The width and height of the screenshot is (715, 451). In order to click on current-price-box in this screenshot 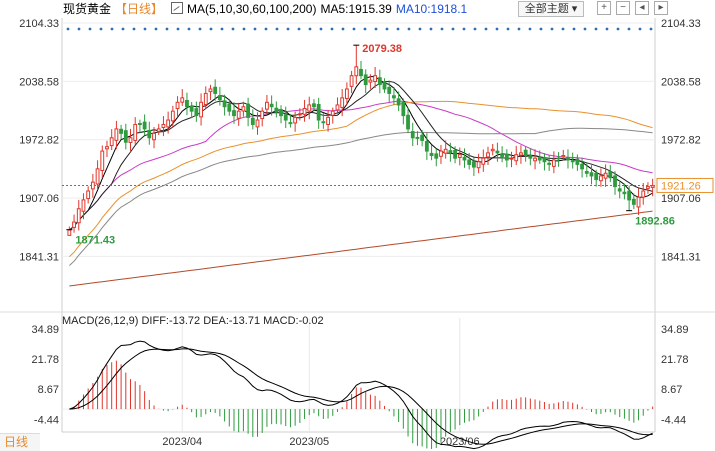, I will do `click(685, 185)`.